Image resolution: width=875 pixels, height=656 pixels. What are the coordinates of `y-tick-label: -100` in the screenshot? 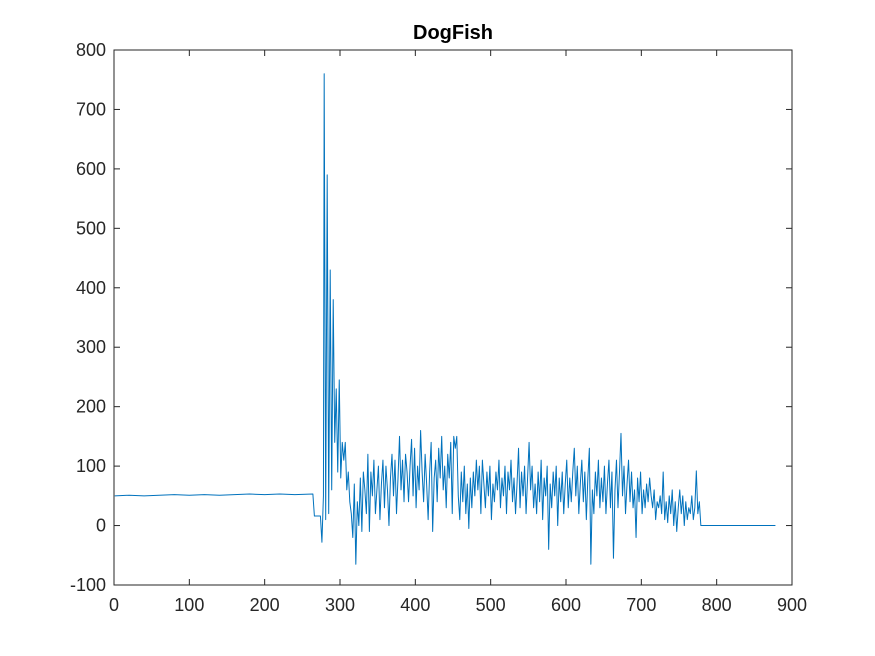 It's located at (88, 585).